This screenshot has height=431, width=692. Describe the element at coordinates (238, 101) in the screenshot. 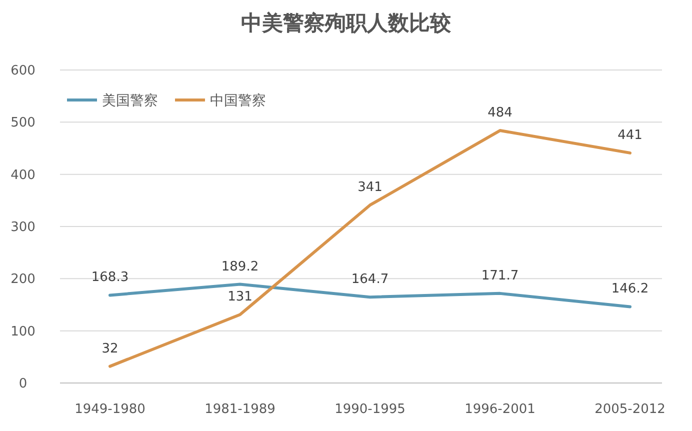

I see `legend-label: 中国警察` at that location.